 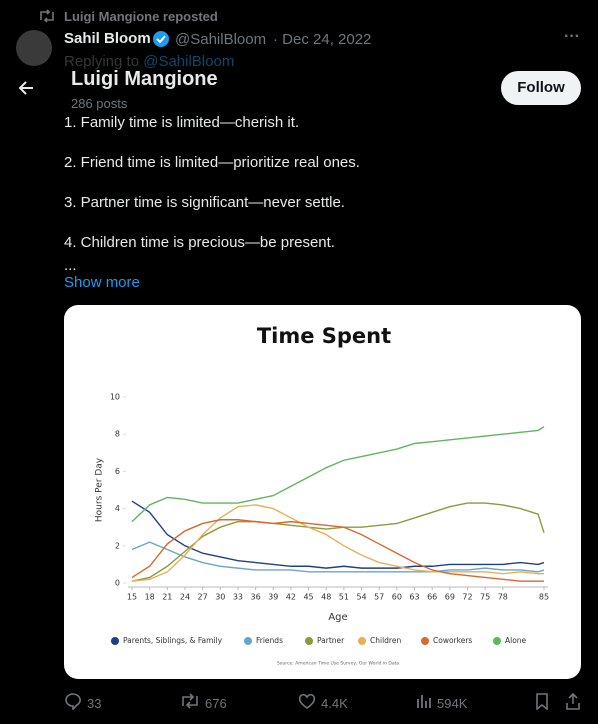 I want to click on replying-label: Replying to, so click(x=102, y=61).